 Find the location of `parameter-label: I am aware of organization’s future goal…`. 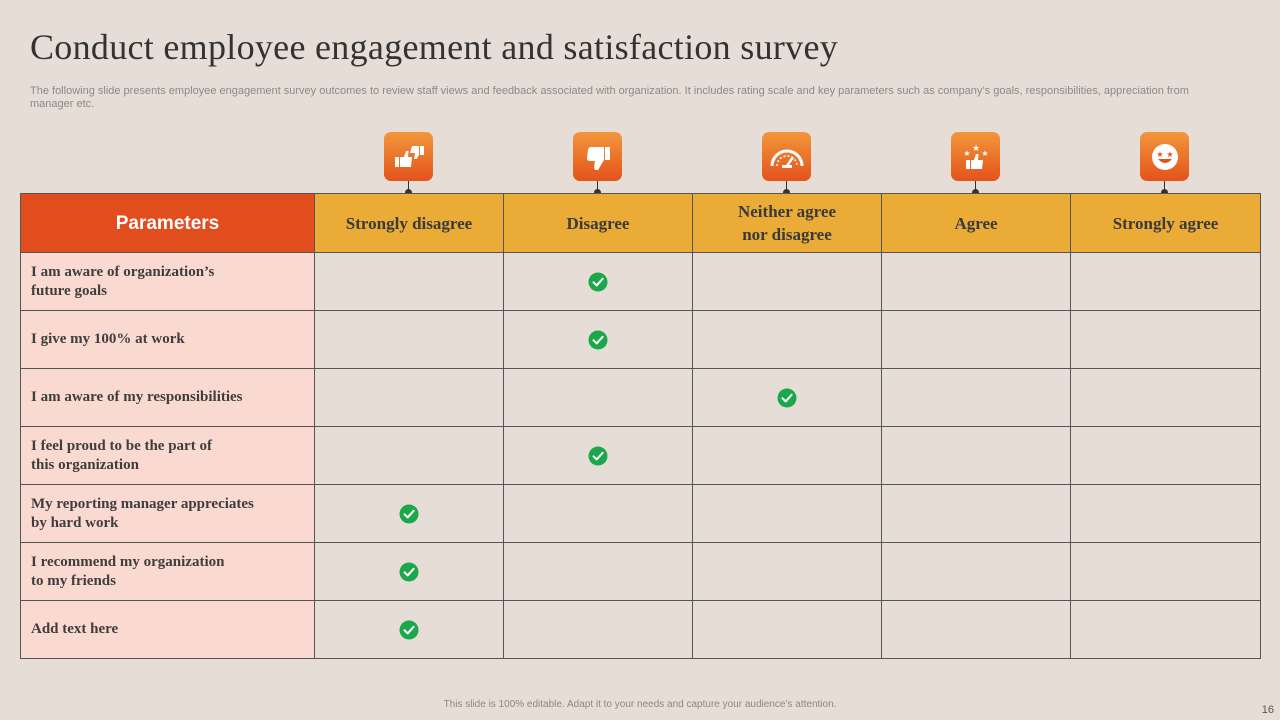

parameter-label: I am aware of organization’s future goal… is located at coordinates (167, 281).